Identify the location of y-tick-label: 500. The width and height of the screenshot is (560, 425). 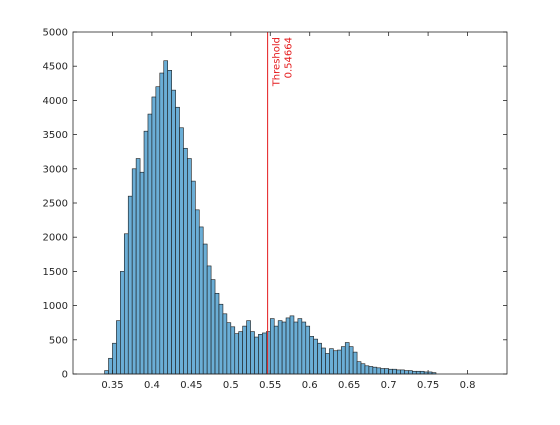
(58, 340).